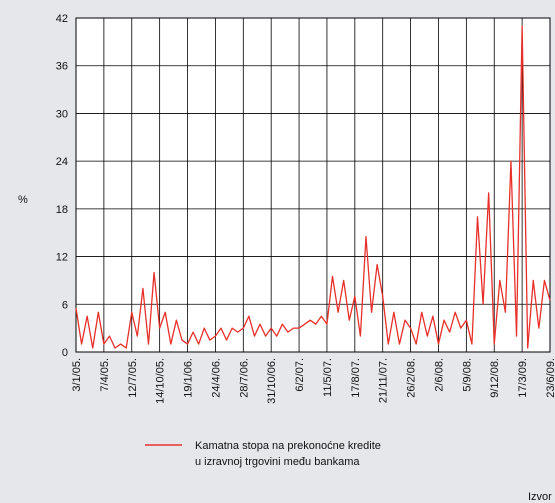 This screenshot has width=555, height=503. I want to click on x-tick-label: 23/6/09., so click(550, 378).